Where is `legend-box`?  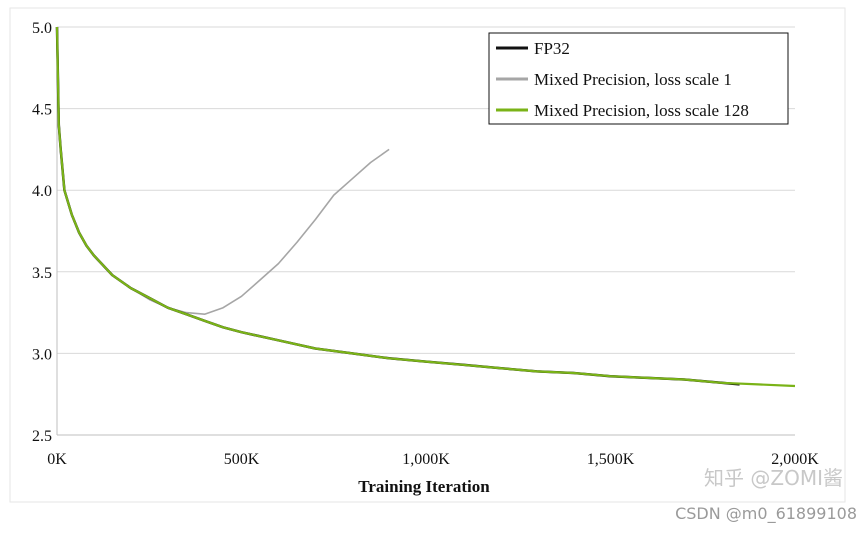
legend-box is located at coordinates (638, 78).